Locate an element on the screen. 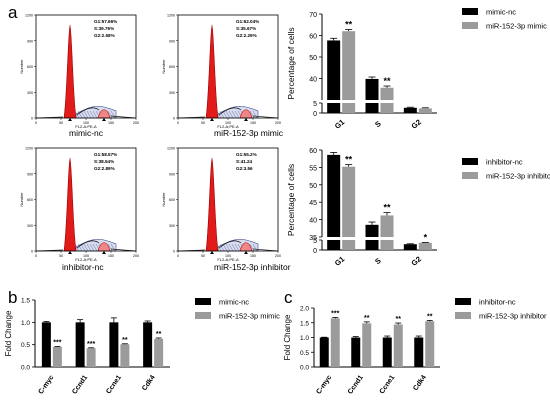 This screenshot has height=415, width=550. flow-caption: miR-152-3p mimic is located at coordinates (249, 133).